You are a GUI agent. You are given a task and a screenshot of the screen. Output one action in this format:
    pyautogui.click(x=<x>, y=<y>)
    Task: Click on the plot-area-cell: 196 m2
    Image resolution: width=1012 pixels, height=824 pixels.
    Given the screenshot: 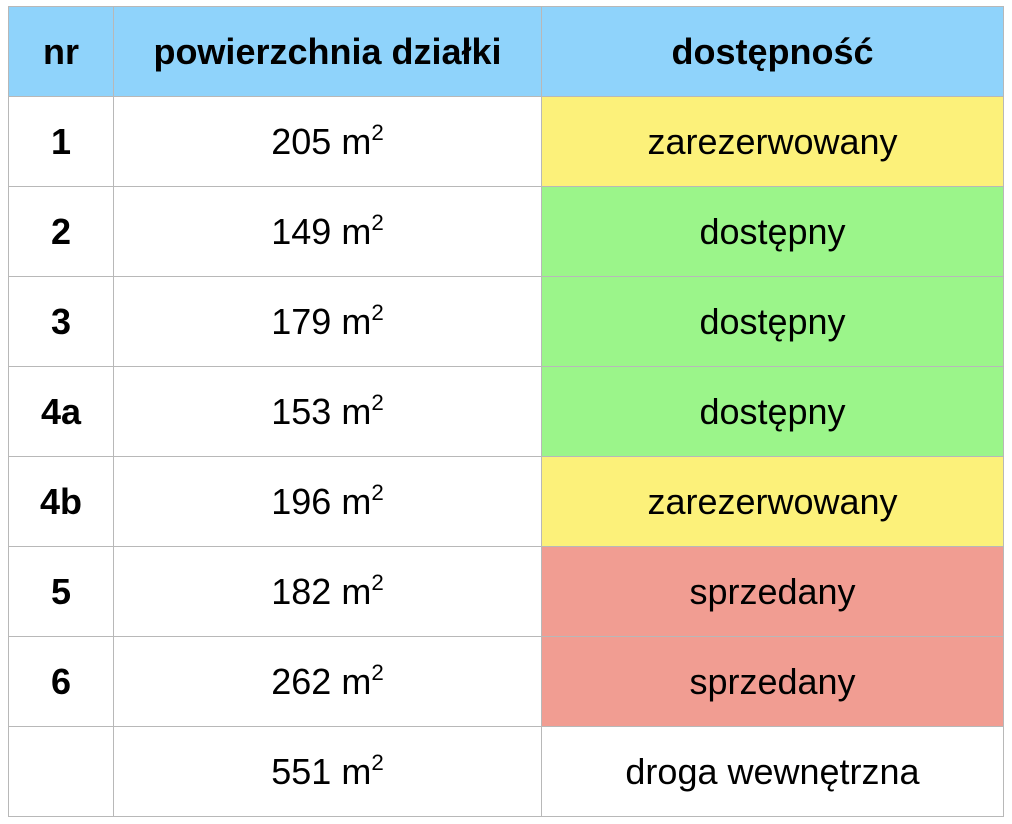 What is the action you would take?
    pyautogui.click(x=327, y=501)
    